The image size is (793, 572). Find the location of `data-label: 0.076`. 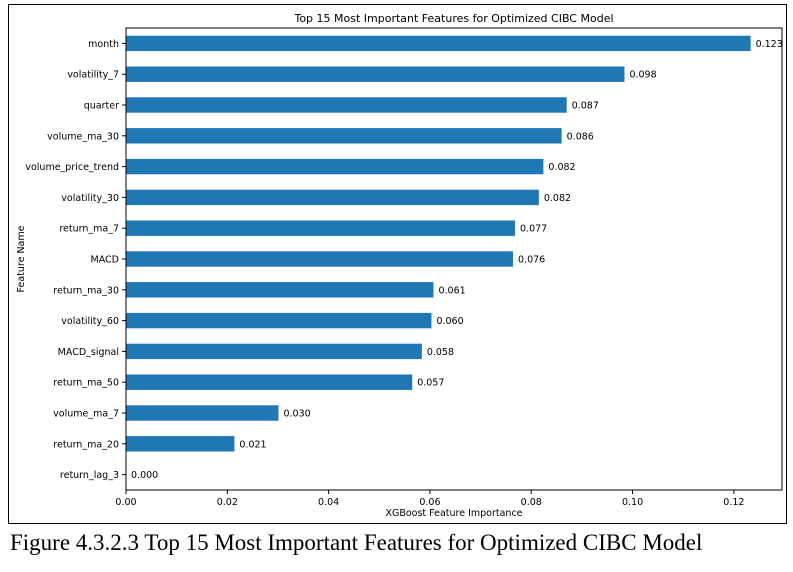

data-label: 0.076 is located at coordinates (531, 260).